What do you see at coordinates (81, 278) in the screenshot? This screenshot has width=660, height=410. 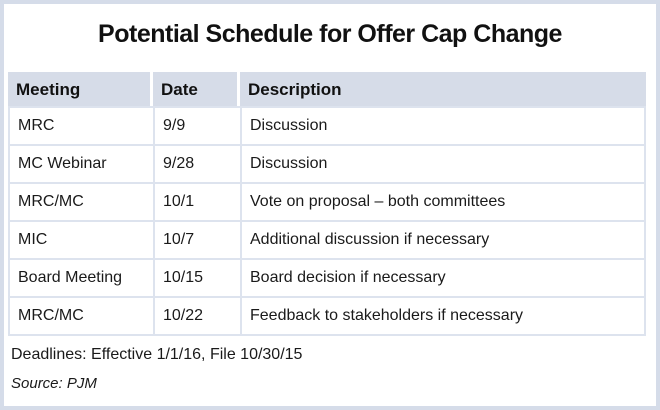 I see `cell-meeting: Board Meeting` at bounding box center [81, 278].